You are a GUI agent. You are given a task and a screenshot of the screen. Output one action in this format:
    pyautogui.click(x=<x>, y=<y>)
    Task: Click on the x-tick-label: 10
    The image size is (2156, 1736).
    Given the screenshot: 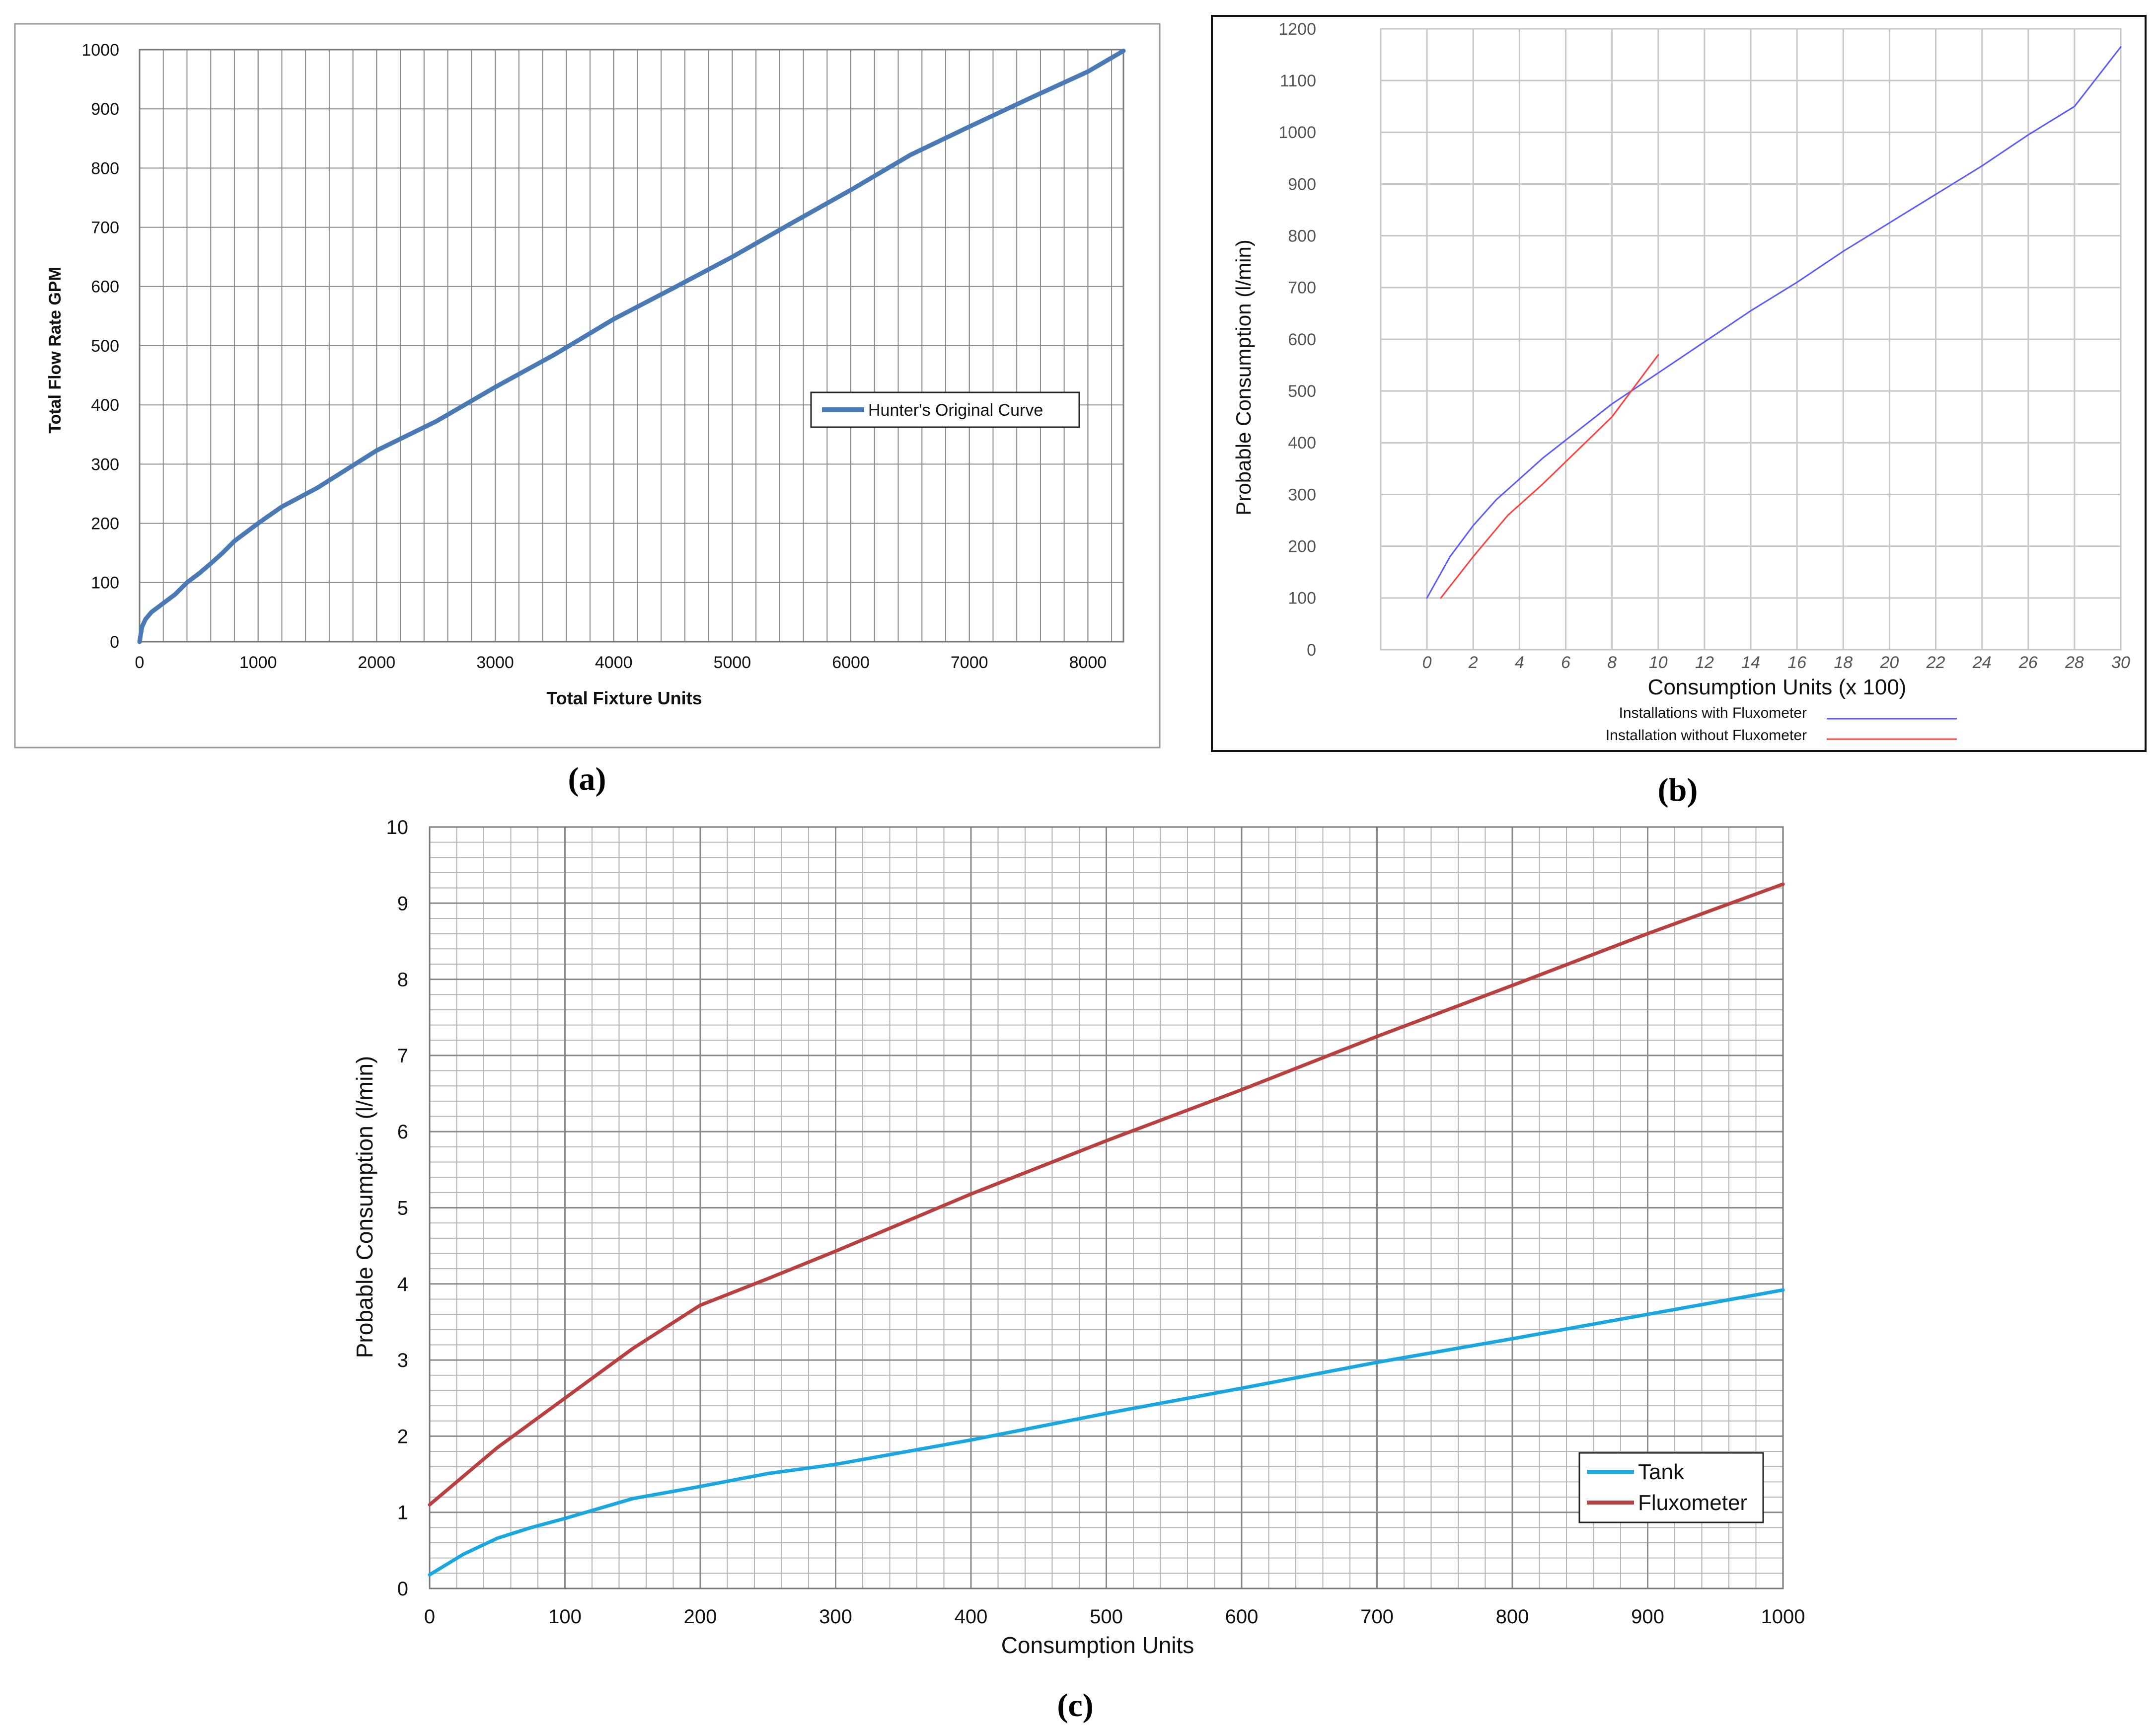 What is the action you would take?
    pyautogui.click(x=1658, y=662)
    